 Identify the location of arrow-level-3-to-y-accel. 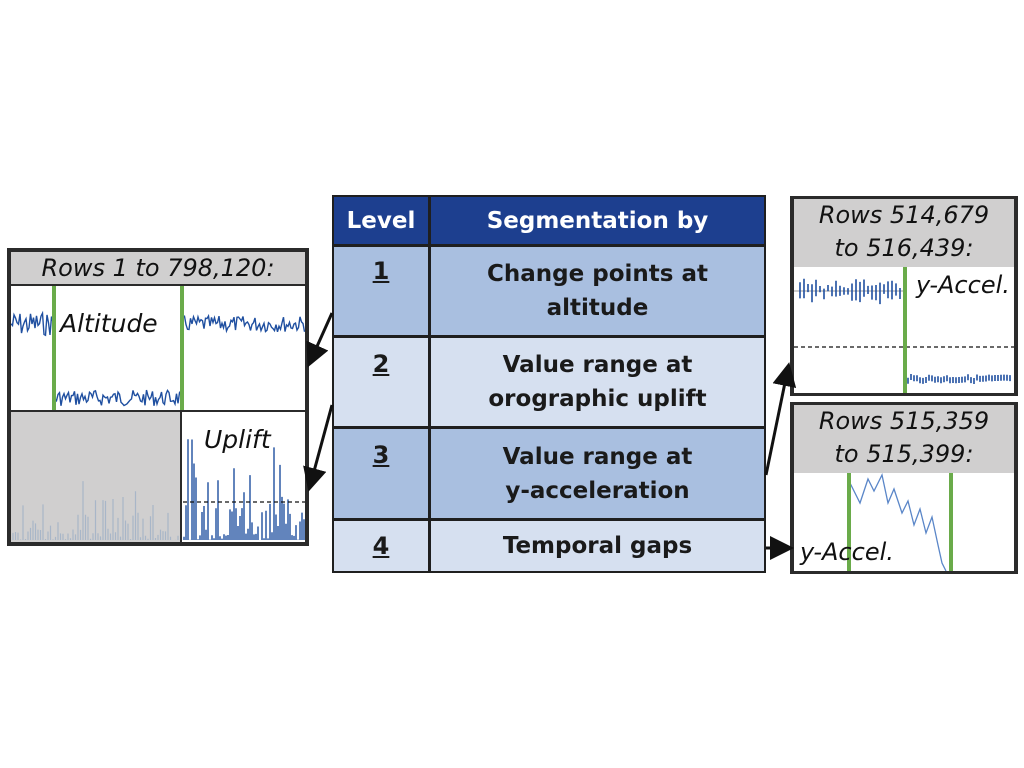
(780, 419).